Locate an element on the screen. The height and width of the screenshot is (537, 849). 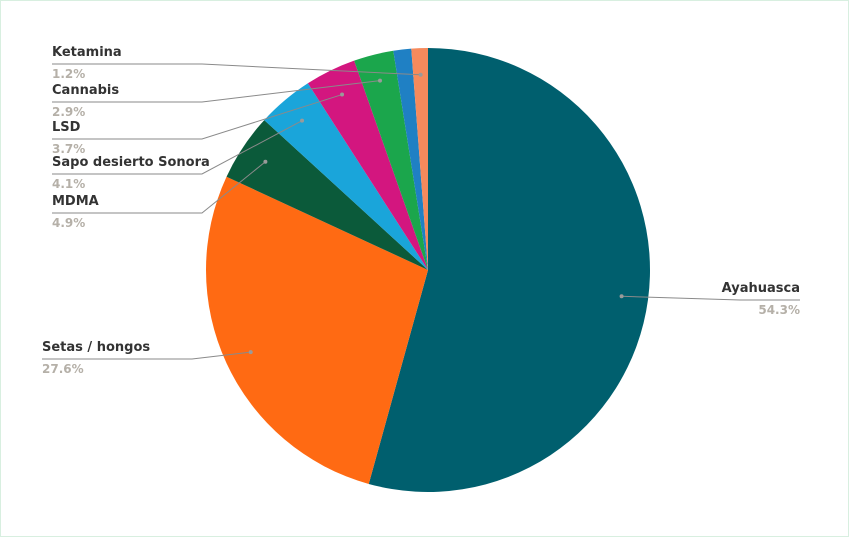
slice-value-label: 4.1% is located at coordinates (68, 184).